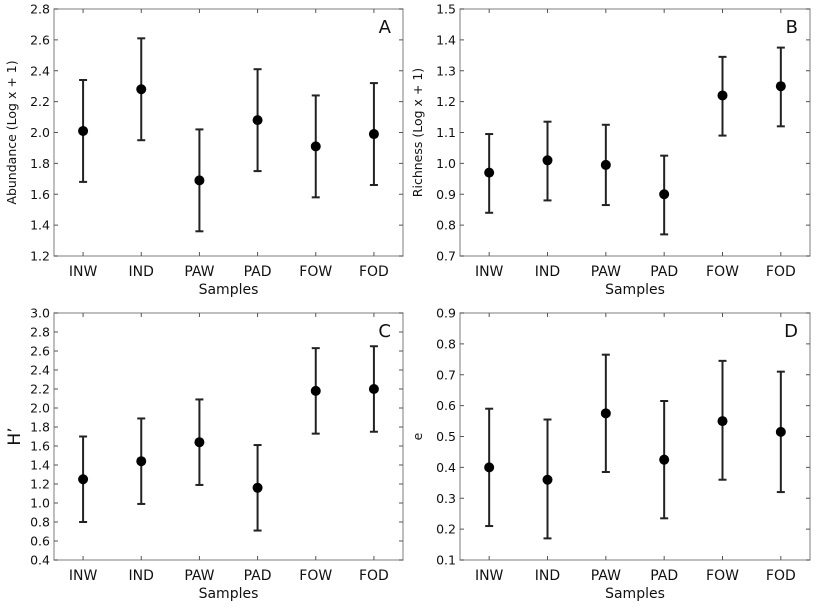 This screenshot has width=825, height=610. I want to click on y-tick-label: 1.0, so click(446, 163).